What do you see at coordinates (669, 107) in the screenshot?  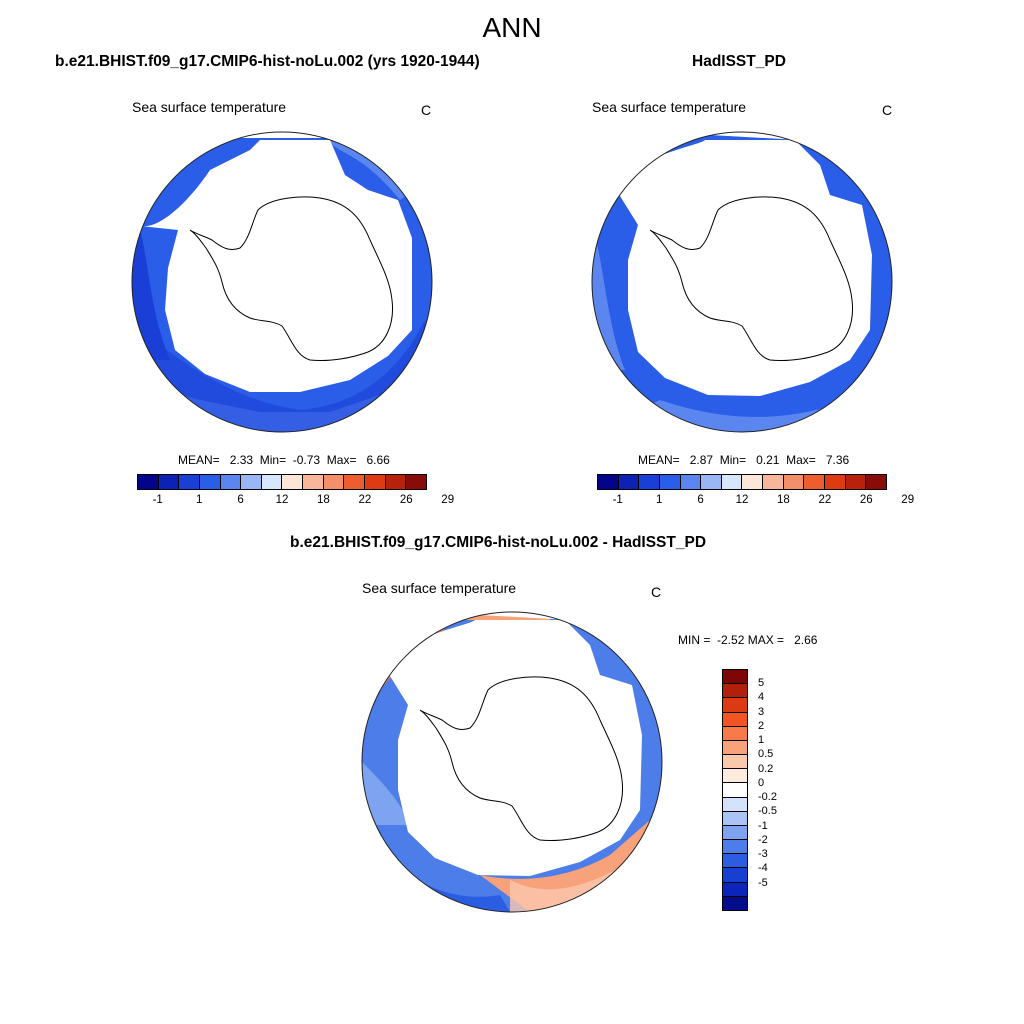 I see `panel-2-variable-label: Sea surface temperature` at bounding box center [669, 107].